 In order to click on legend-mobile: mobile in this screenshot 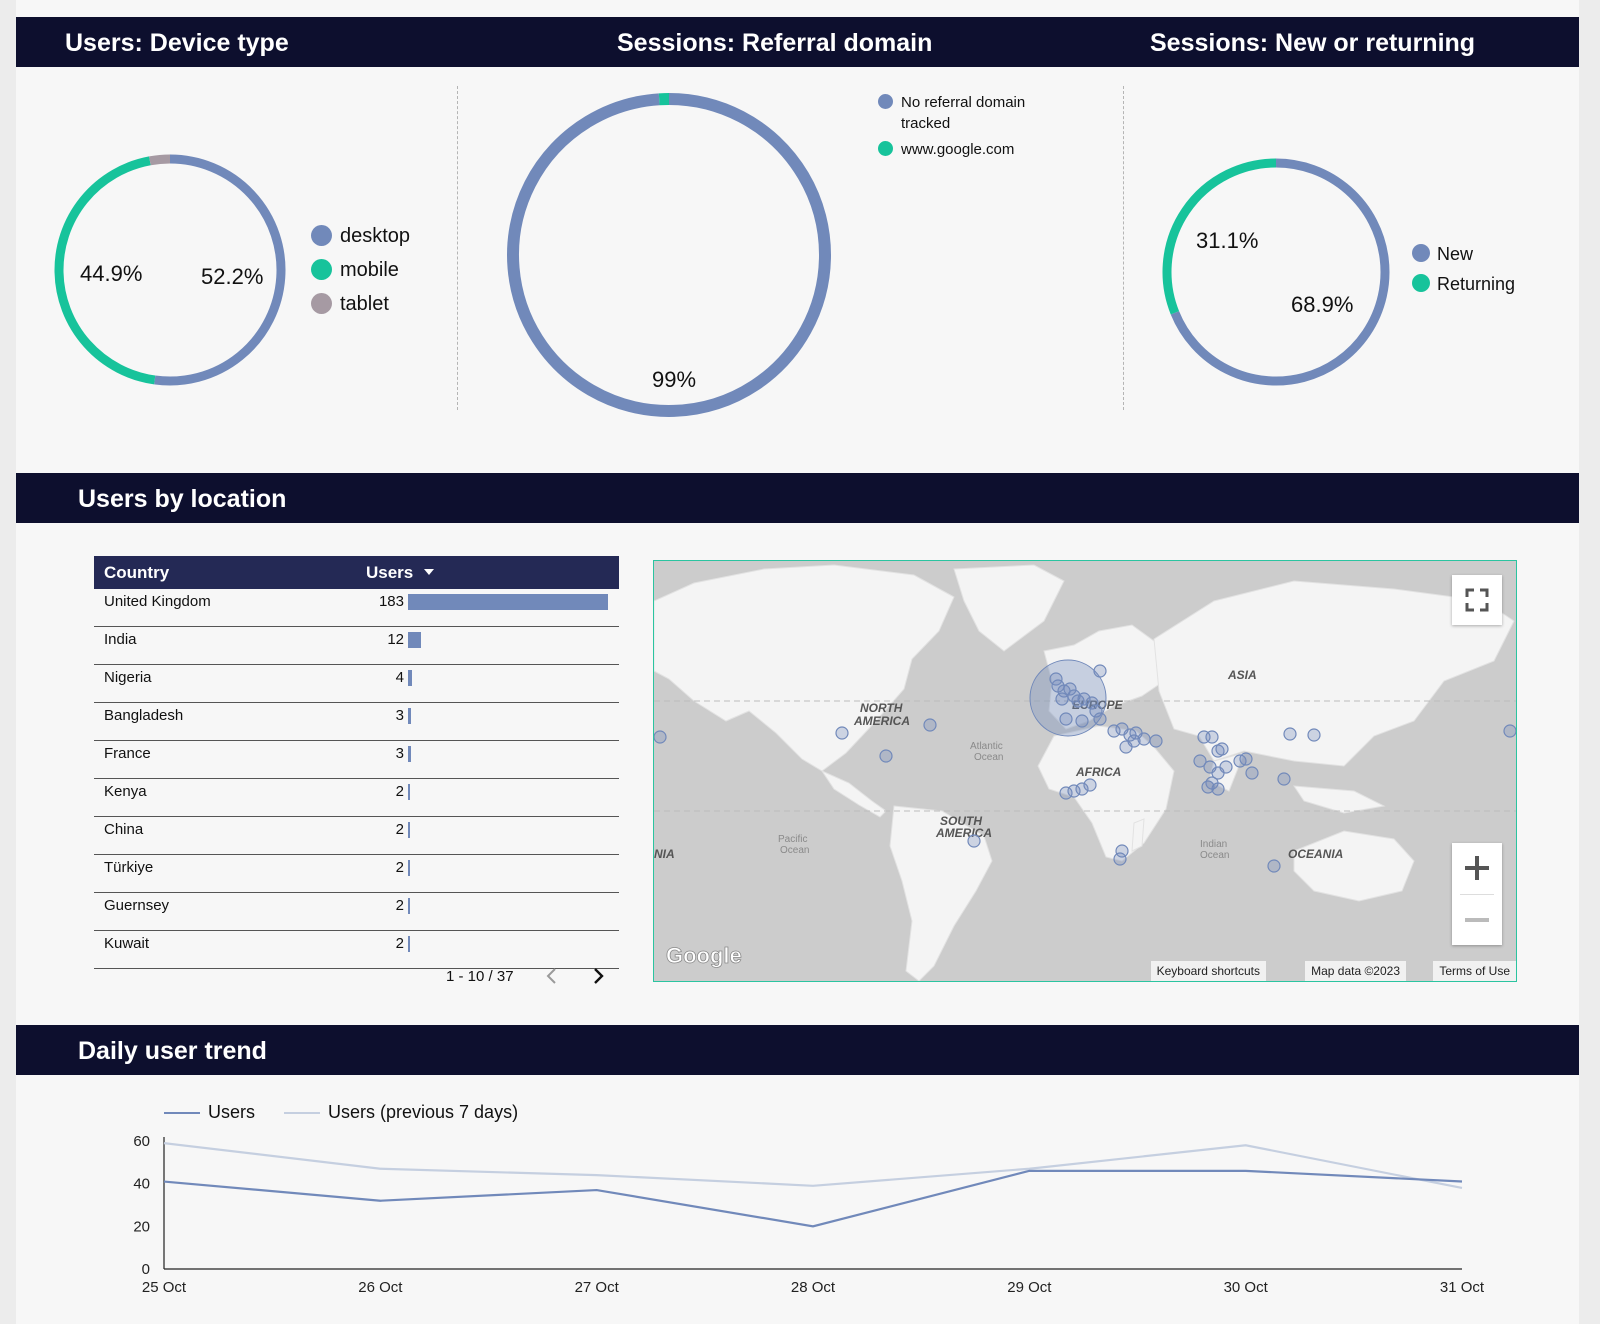, I will do `click(355, 270)`.